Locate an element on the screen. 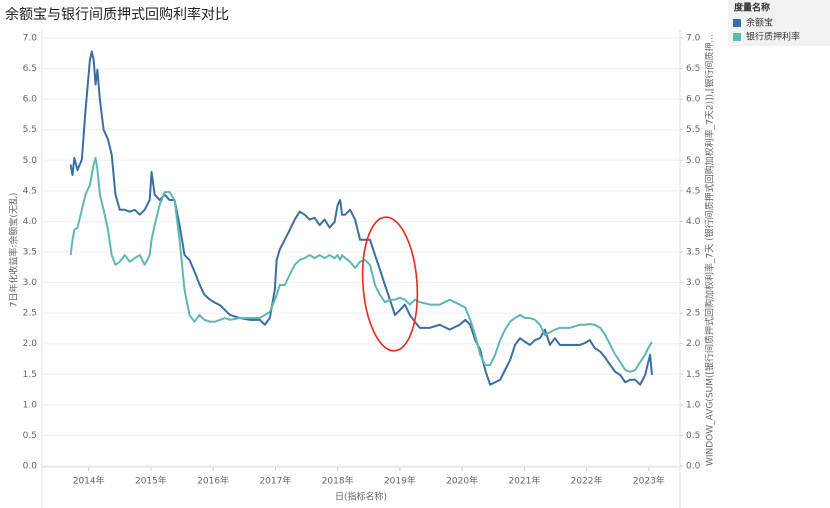 The width and height of the screenshot is (830, 508). y2-tick-label: 5.0 is located at coordinates (693, 161).